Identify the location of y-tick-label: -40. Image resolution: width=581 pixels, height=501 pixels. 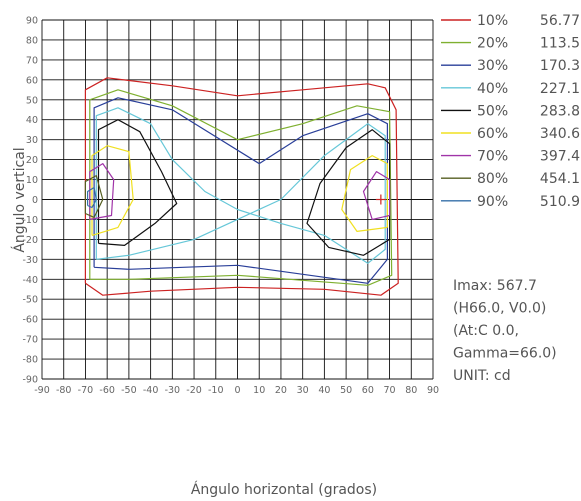
(30, 280).